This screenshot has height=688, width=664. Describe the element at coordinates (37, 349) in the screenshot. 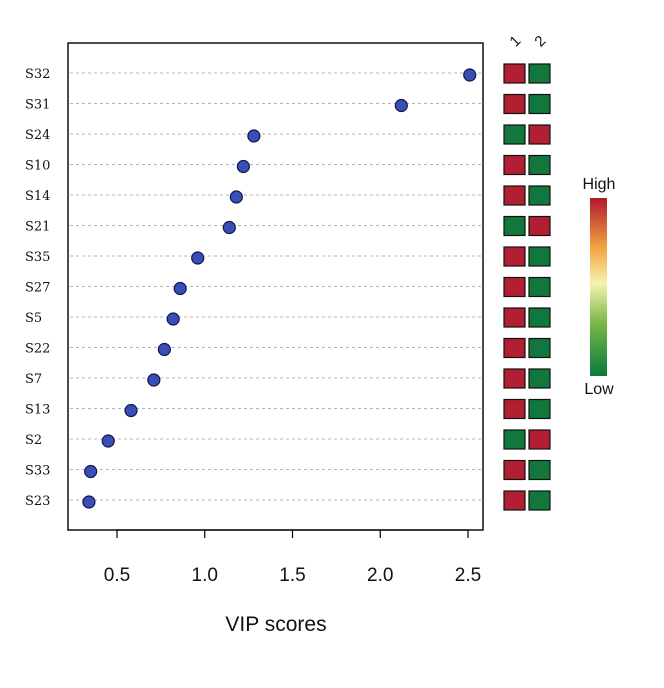

I see `y-tick-label: S22` at that location.